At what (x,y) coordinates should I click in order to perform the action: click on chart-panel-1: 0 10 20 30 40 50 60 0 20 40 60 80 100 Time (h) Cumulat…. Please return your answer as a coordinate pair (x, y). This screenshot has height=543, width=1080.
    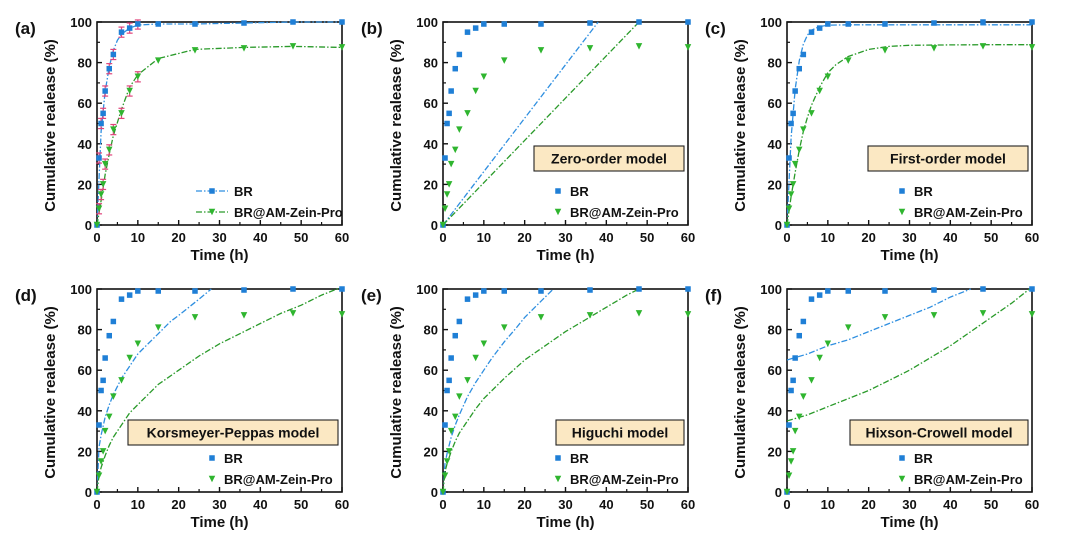
    Looking at the image, I should click on (182, 139).